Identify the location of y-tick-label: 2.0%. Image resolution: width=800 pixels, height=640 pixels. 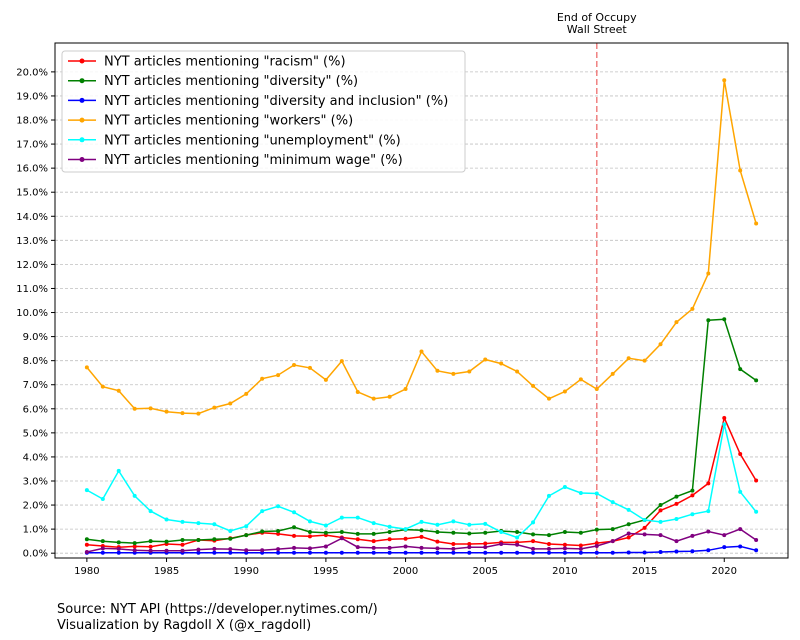
(35, 506).